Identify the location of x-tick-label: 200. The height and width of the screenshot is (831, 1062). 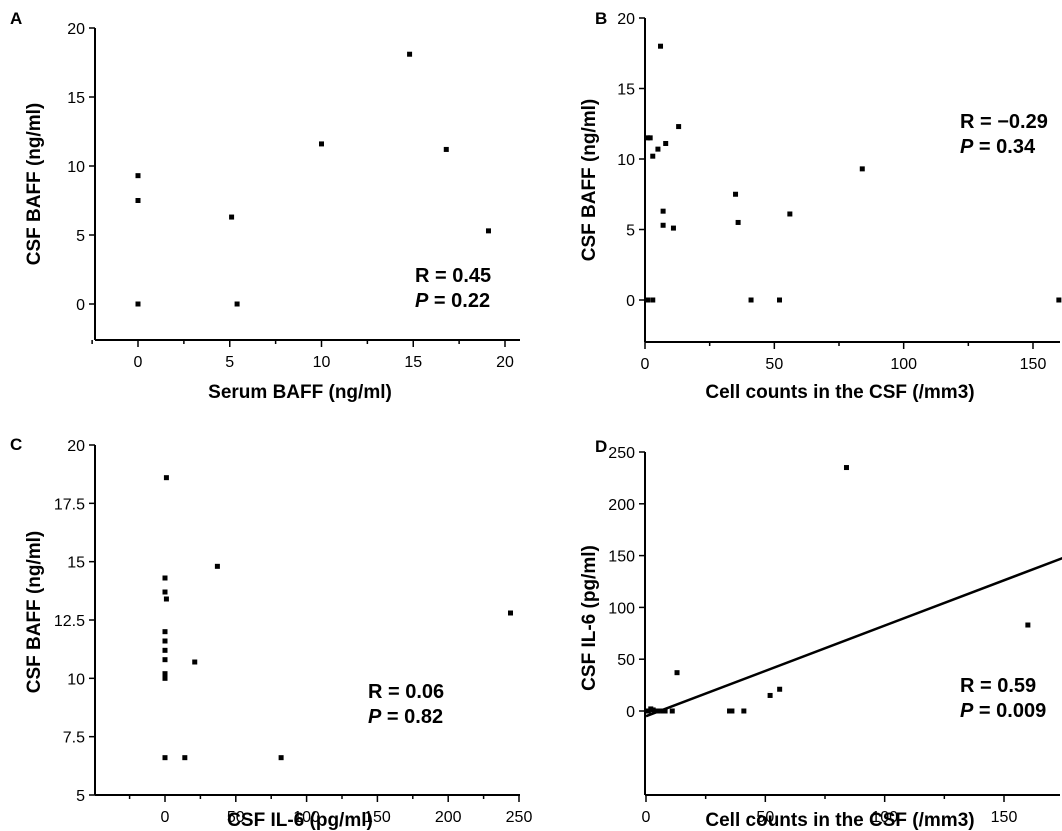
(448, 817).